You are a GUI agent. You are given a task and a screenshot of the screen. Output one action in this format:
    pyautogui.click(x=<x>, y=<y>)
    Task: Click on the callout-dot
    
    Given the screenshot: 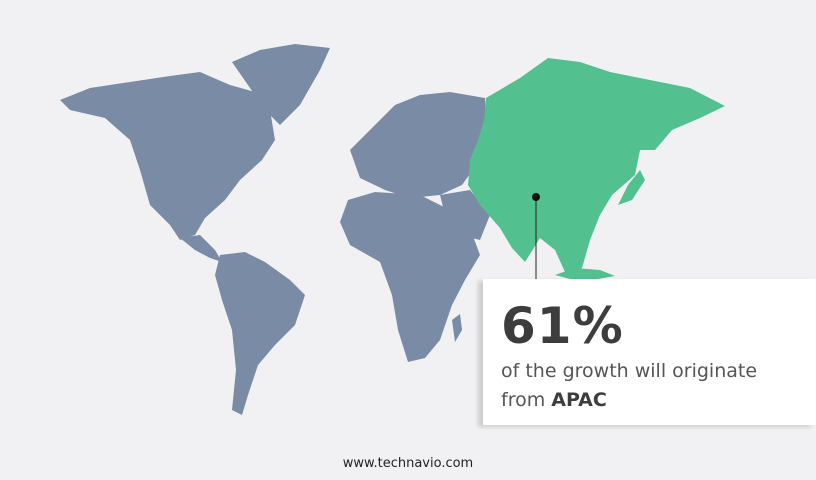 What is the action you would take?
    pyautogui.click(x=536, y=197)
    